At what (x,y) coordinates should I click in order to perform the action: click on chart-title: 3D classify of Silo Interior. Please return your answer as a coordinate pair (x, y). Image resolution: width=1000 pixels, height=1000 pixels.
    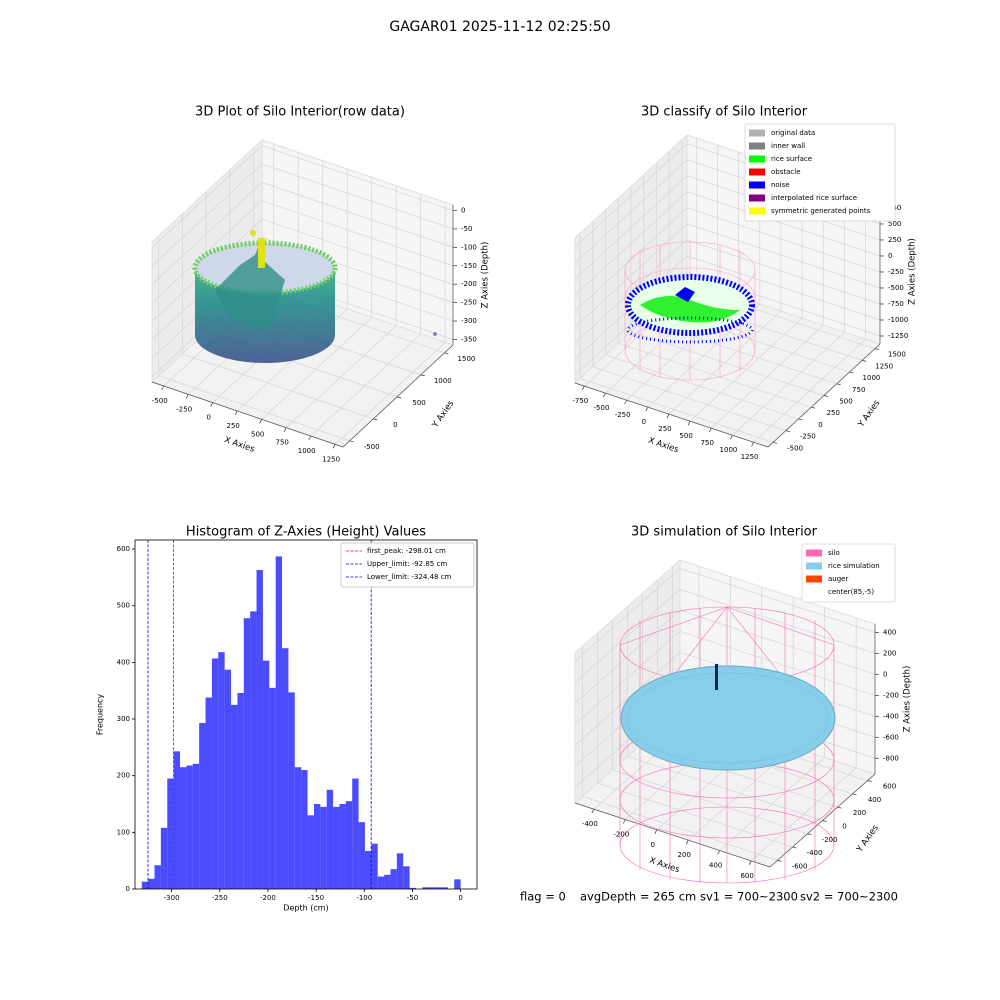
    Looking at the image, I should click on (724, 112).